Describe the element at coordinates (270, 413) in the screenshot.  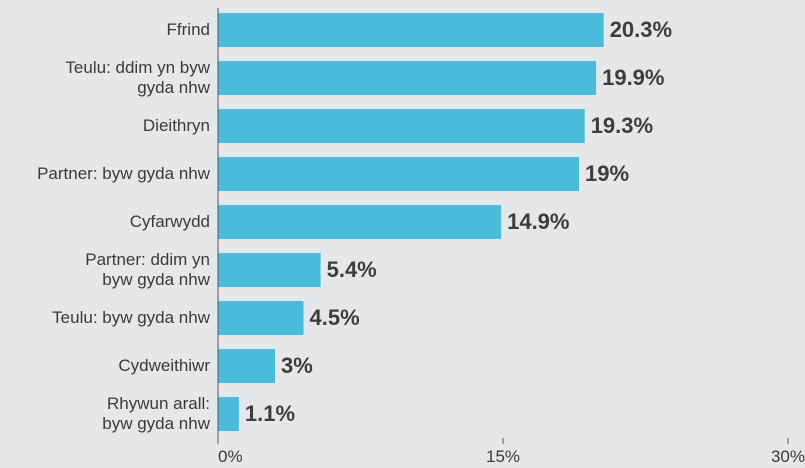
I see `value-label: 1.1%` at that location.